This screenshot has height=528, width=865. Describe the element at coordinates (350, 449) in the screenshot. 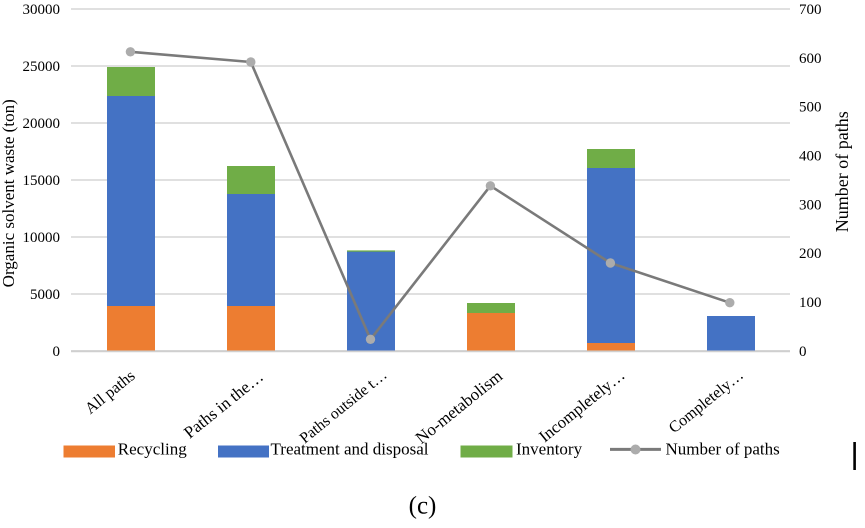

I see `svg-text: Treatment and disposal` at that location.